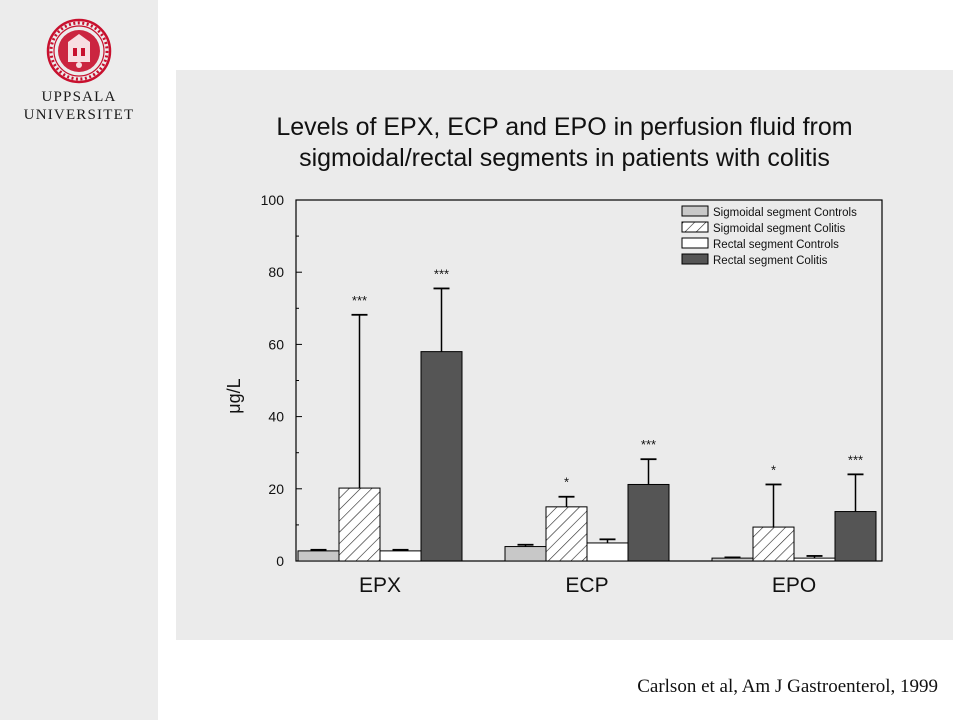  I want to click on legend-entry: Rectal segment Colitis, so click(770, 261).